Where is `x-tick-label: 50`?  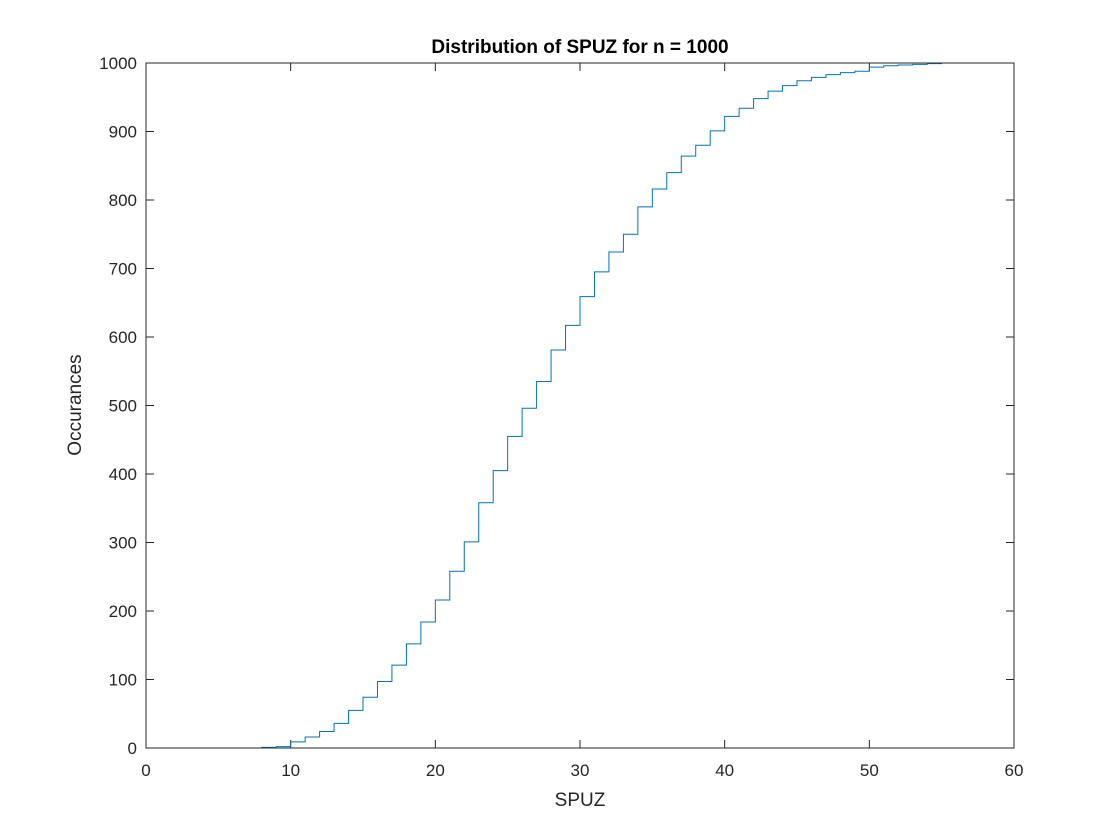
x-tick-label: 50 is located at coordinates (869, 770).